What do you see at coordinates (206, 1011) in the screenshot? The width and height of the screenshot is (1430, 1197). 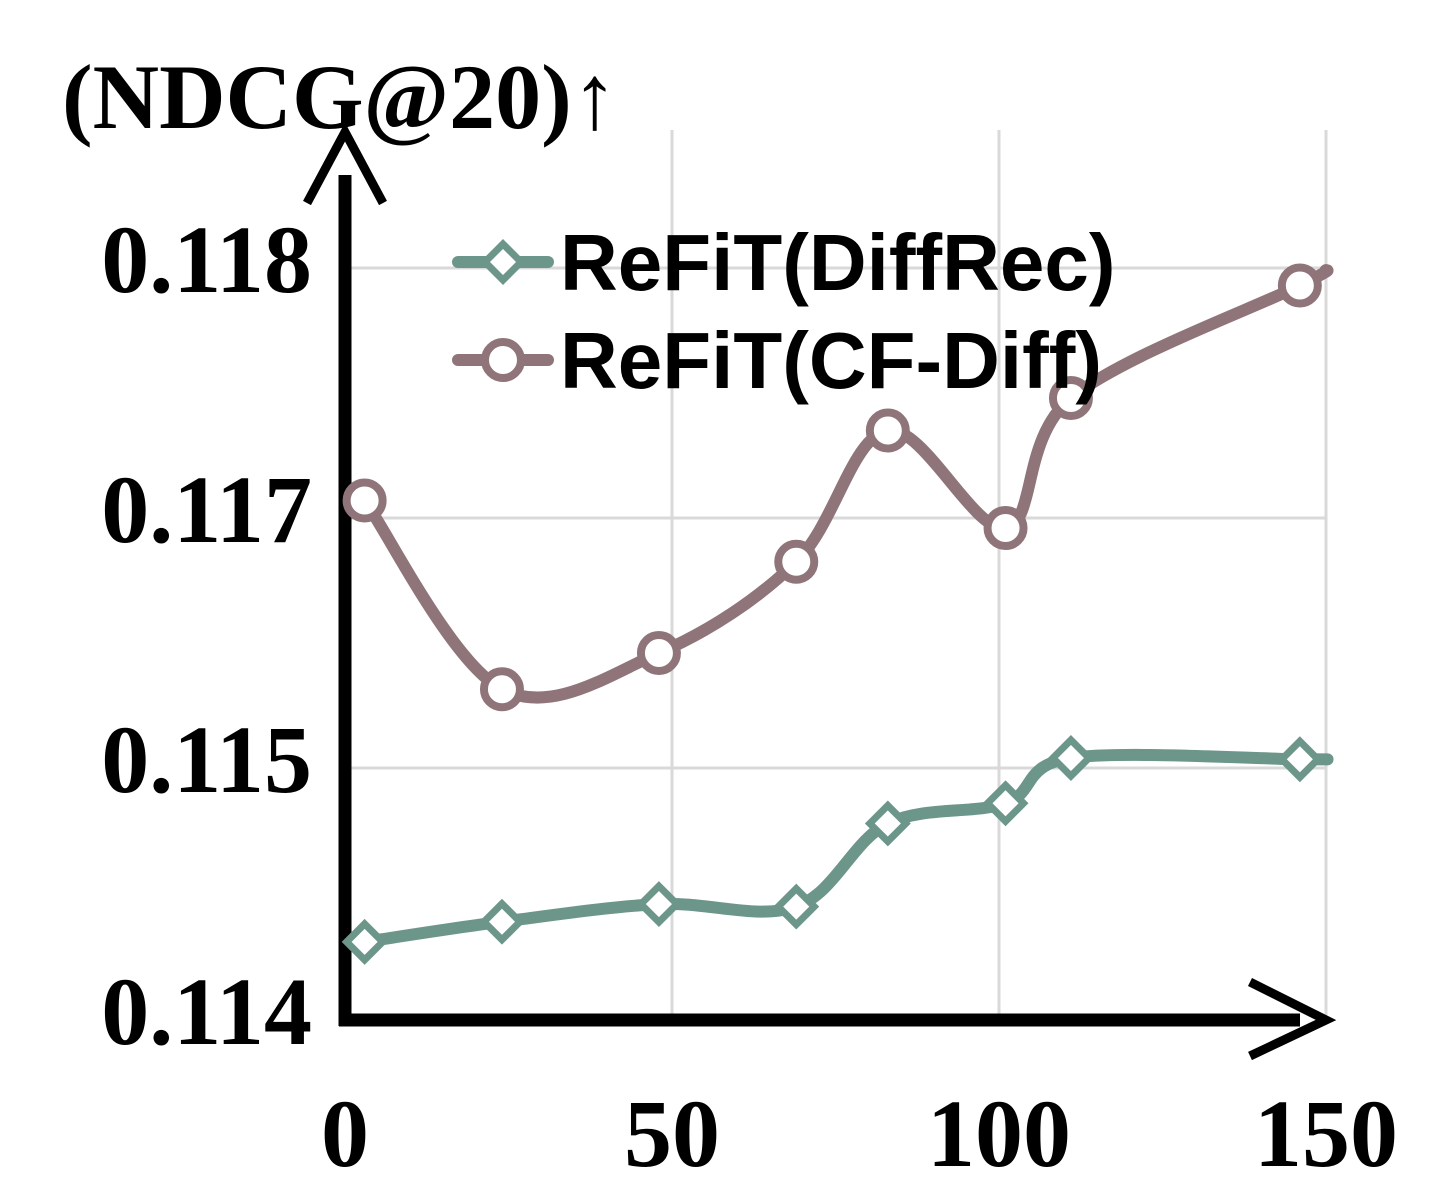 I see `y-tick-label: 0.114` at bounding box center [206, 1011].